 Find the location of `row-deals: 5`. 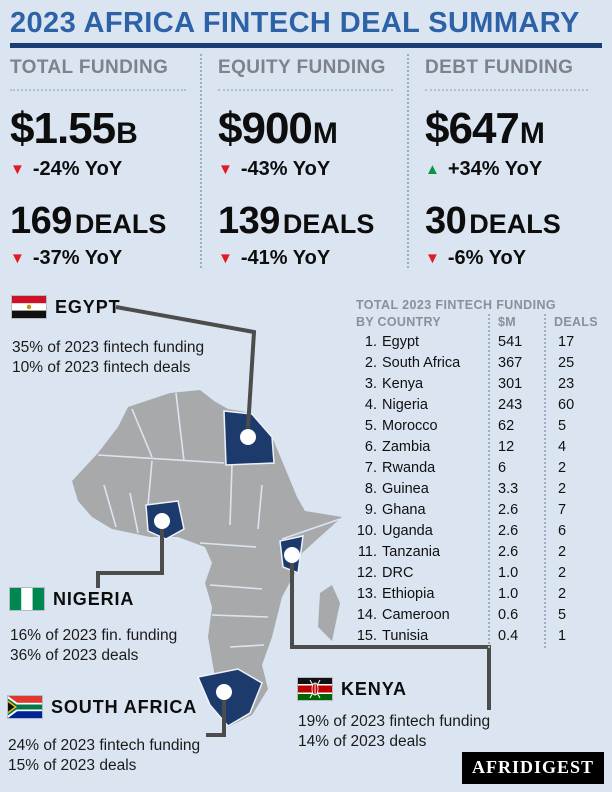

row-deals: 5 is located at coordinates (562, 425).